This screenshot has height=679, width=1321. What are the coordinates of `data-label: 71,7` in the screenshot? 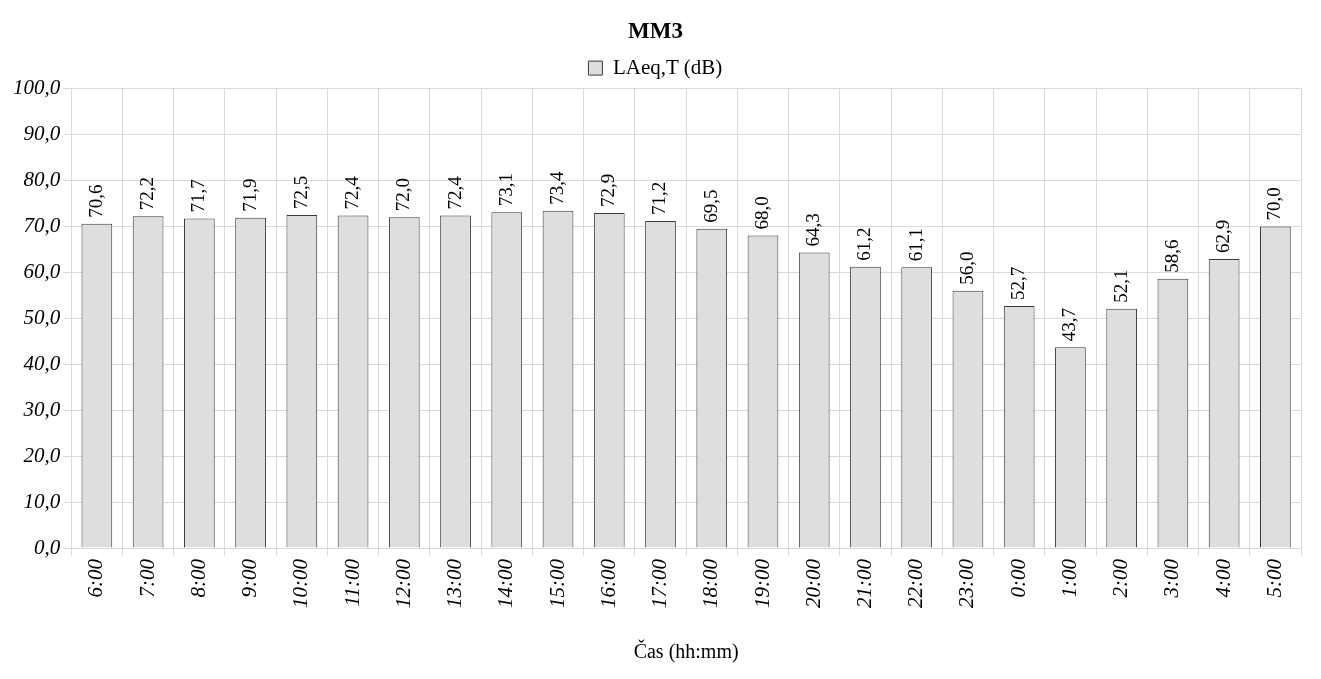 It's located at (198, 196).